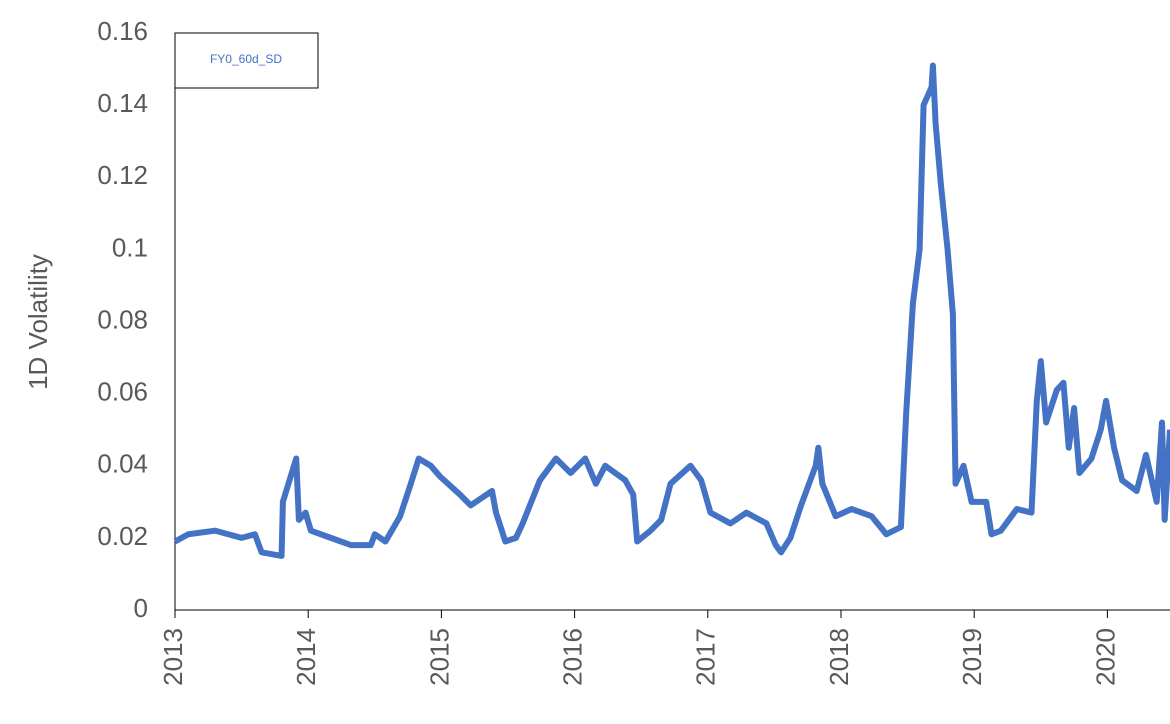 The image size is (1170, 724). What do you see at coordinates (141, 608) in the screenshot?
I see `y-tick-label: 0` at bounding box center [141, 608].